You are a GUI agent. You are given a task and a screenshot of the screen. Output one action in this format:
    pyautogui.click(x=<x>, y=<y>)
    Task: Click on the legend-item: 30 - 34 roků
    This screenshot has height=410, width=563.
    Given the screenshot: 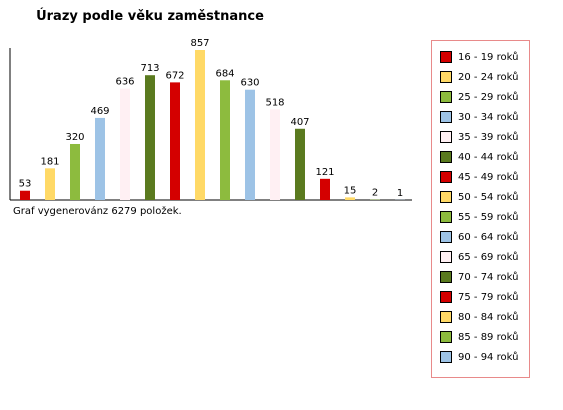 What is the action you would take?
    pyautogui.click(x=479, y=117)
    